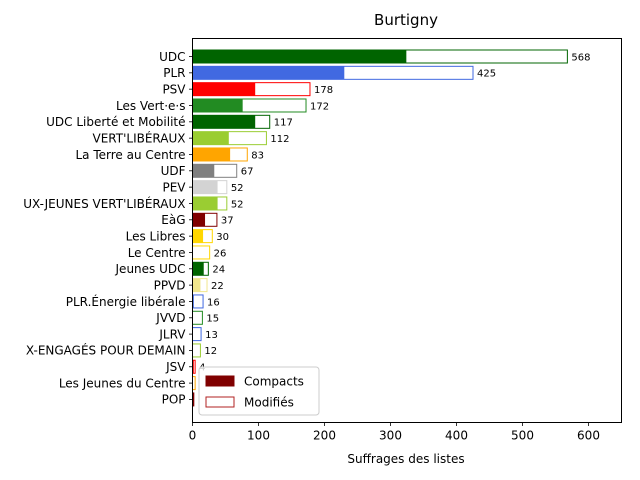  Describe the element at coordinates (323, 90) in the screenshot. I see `value-label: 178` at that location.